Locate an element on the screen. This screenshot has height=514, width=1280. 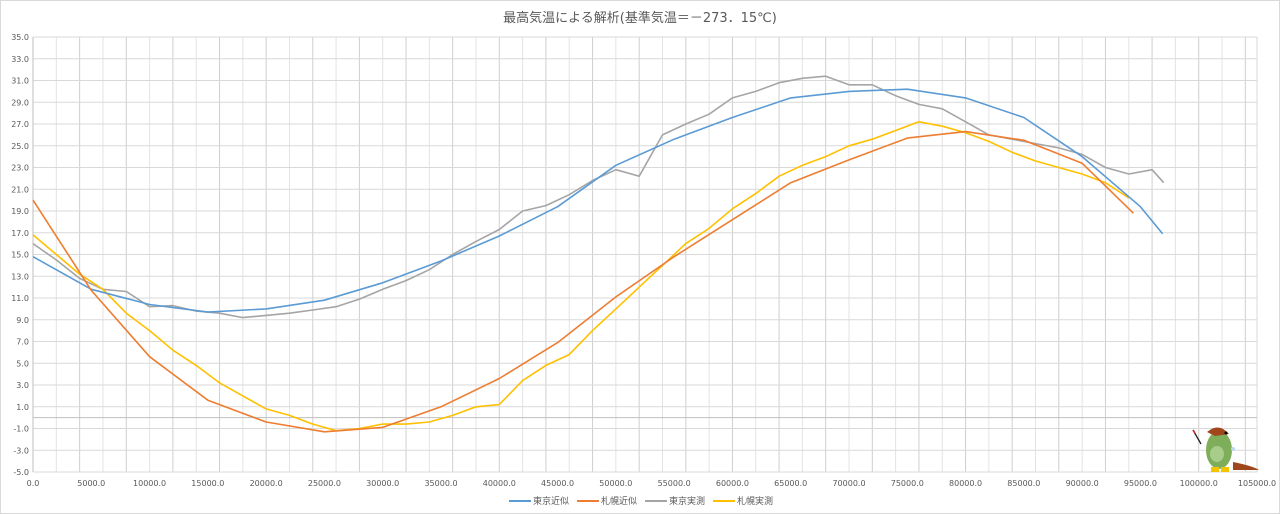
x-tick-label: 50000.0 is located at coordinates (615, 483).